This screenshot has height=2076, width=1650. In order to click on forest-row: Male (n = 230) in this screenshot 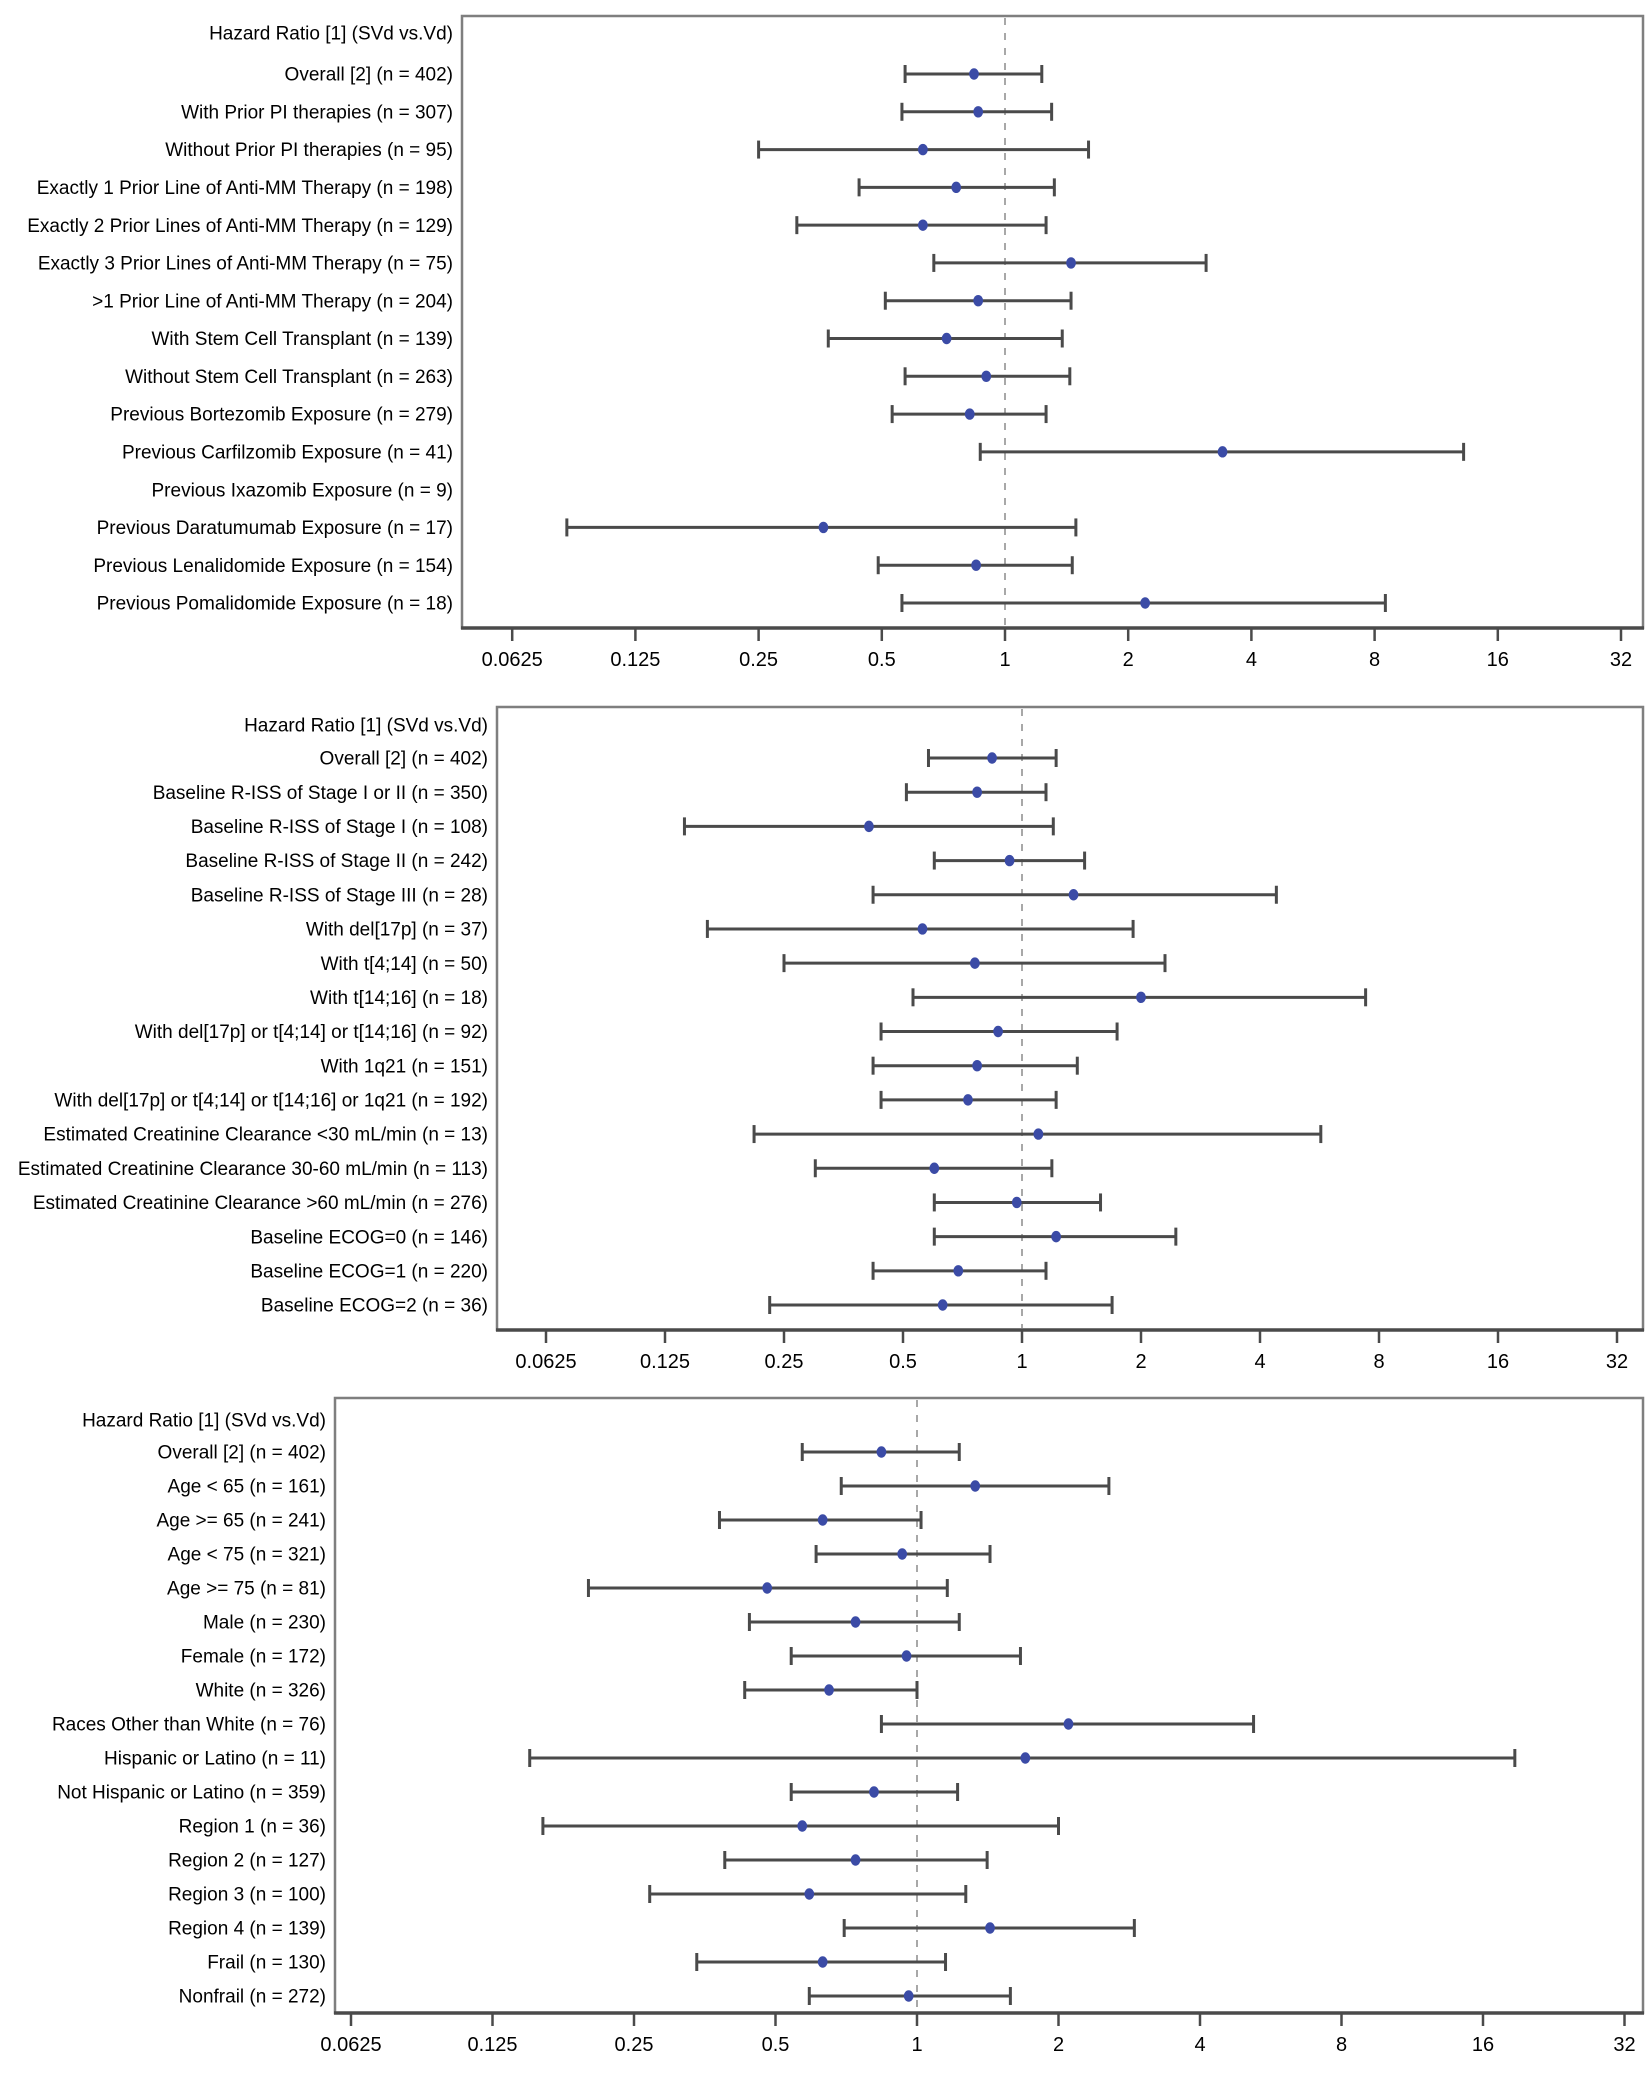, I will do `click(582, 1623)`.